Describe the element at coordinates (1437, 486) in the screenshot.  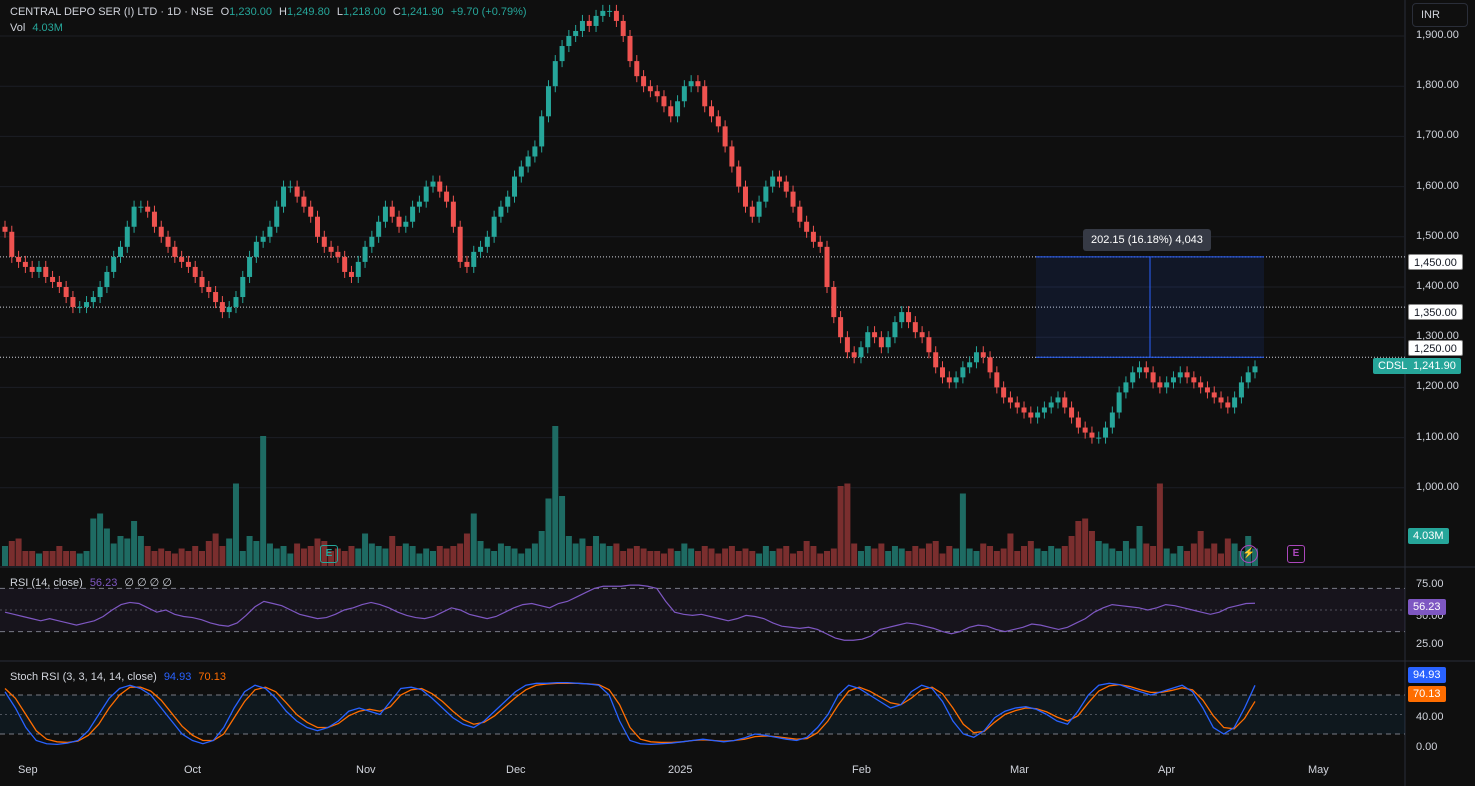
I see `price-axis-label: 1,000.00` at that location.